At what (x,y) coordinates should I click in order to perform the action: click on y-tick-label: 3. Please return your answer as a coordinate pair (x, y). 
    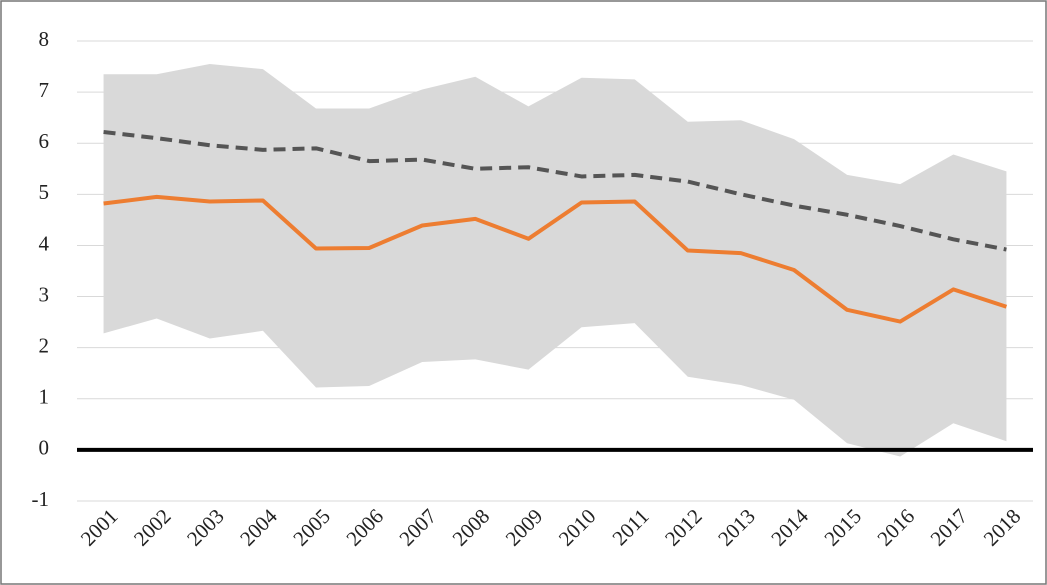
    Looking at the image, I should click on (44, 294).